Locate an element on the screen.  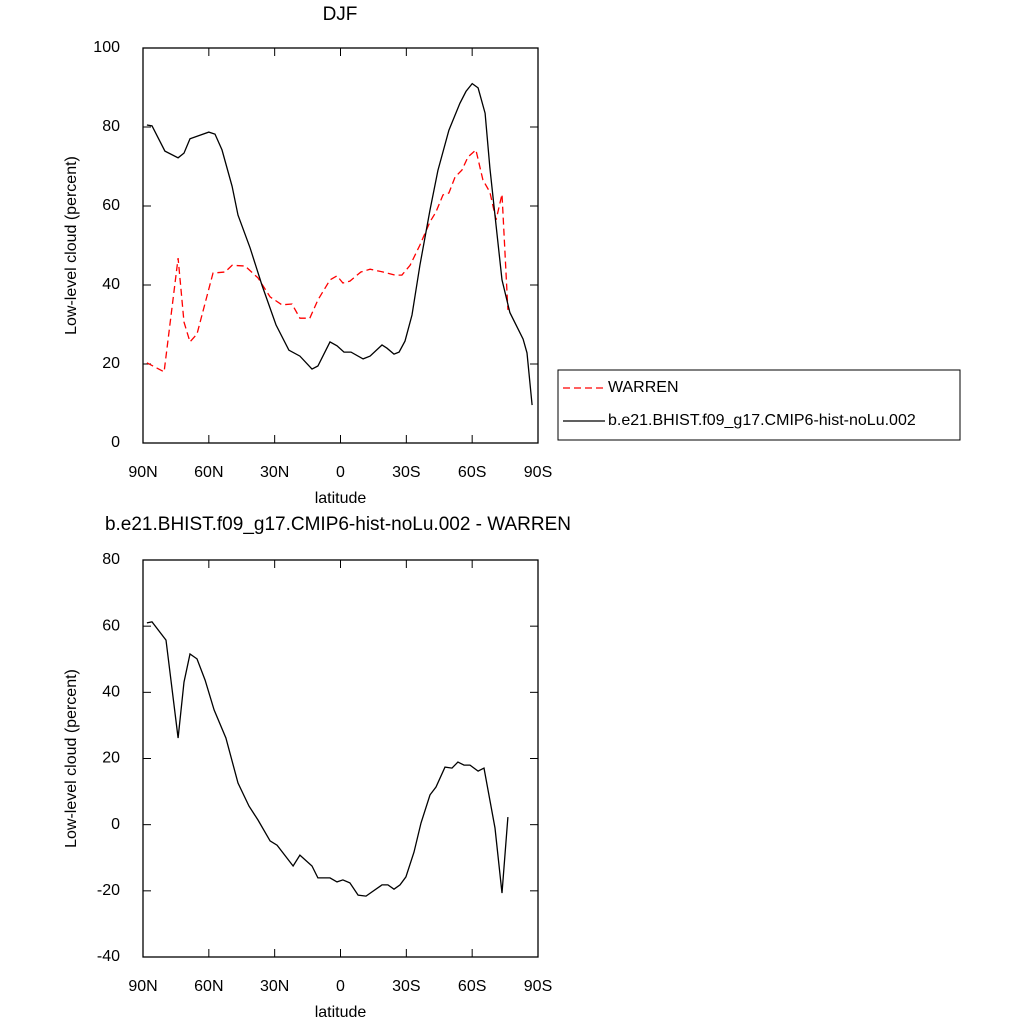
y-tick-label: 100 is located at coordinates (106, 47).